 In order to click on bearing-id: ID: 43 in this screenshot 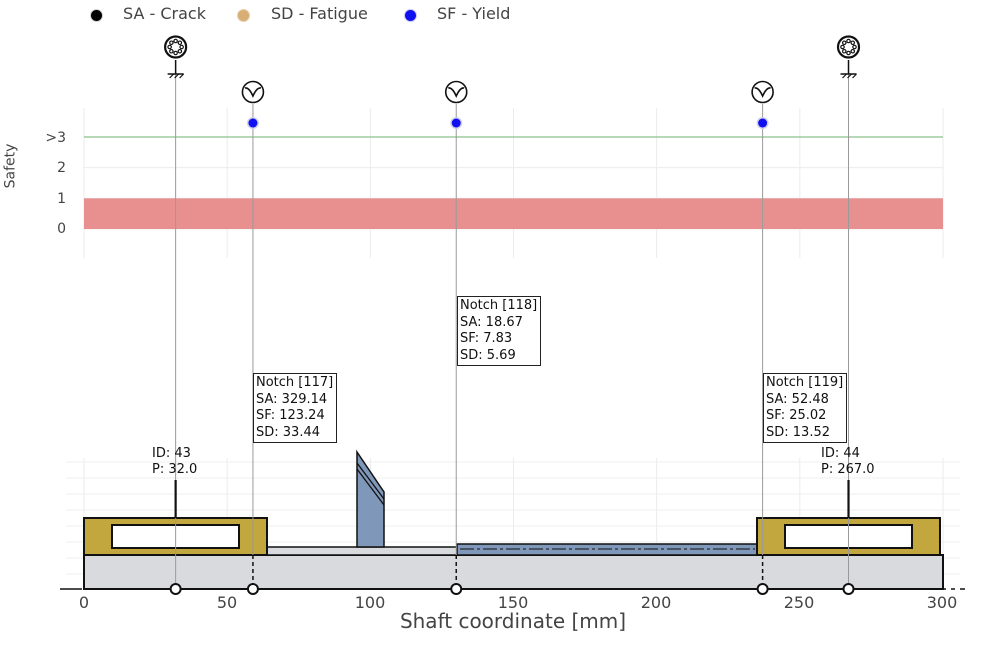, I will do `click(171, 453)`.